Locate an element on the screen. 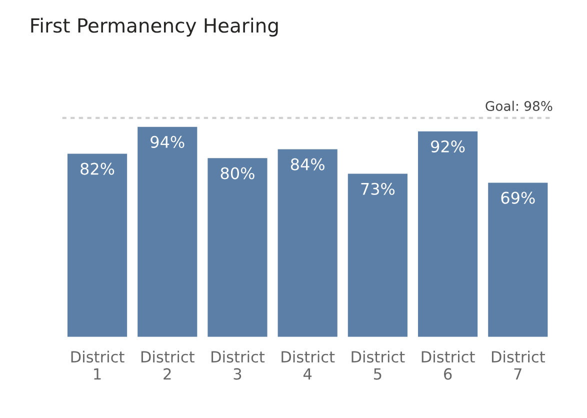  ref-line-label: Goal: 98% is located at coordinates (519, 106).